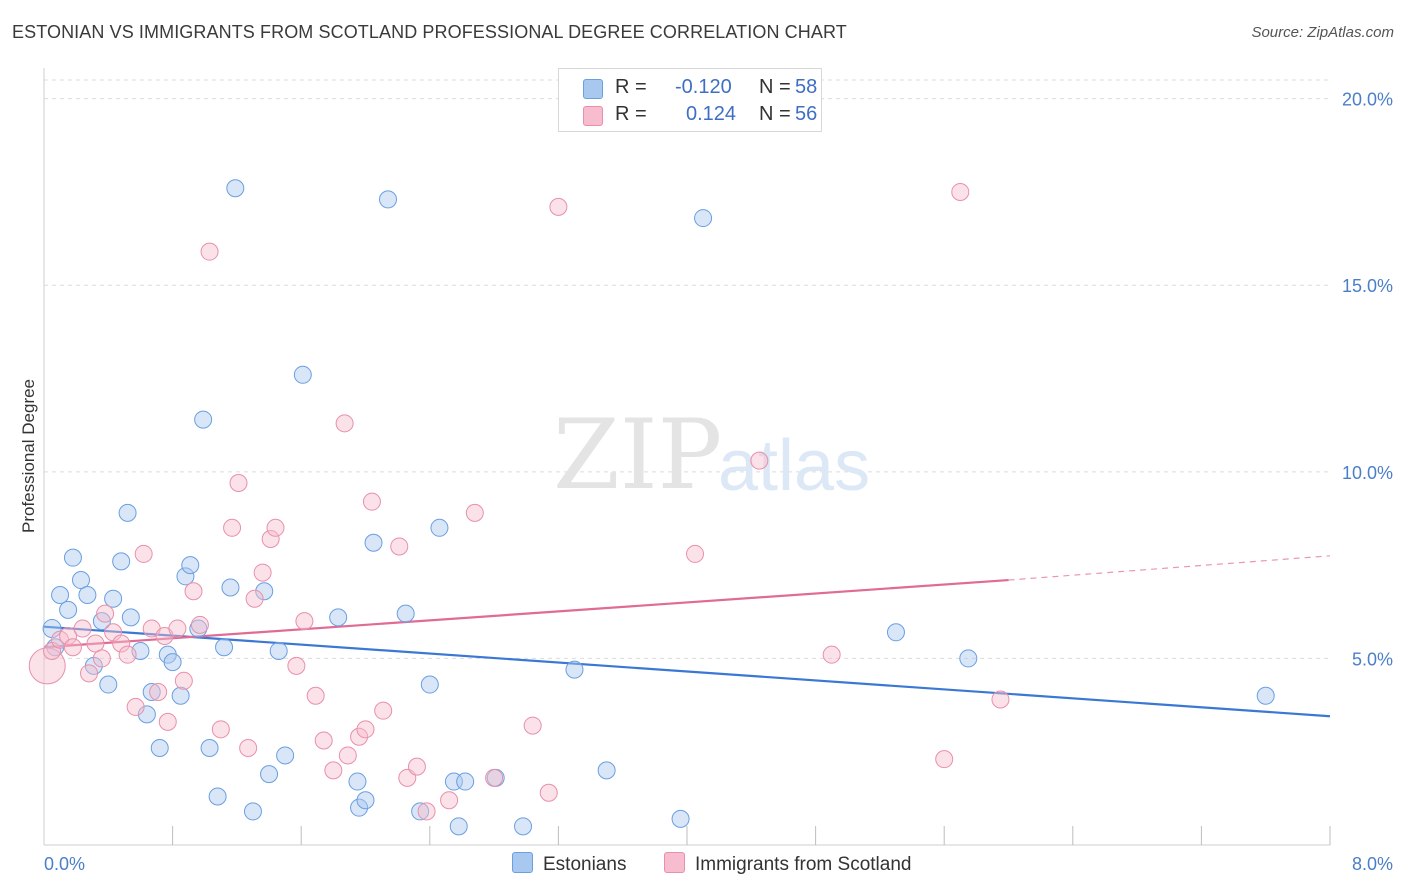  I want to click on watermark-atlas: atlas, so click(794, 466).